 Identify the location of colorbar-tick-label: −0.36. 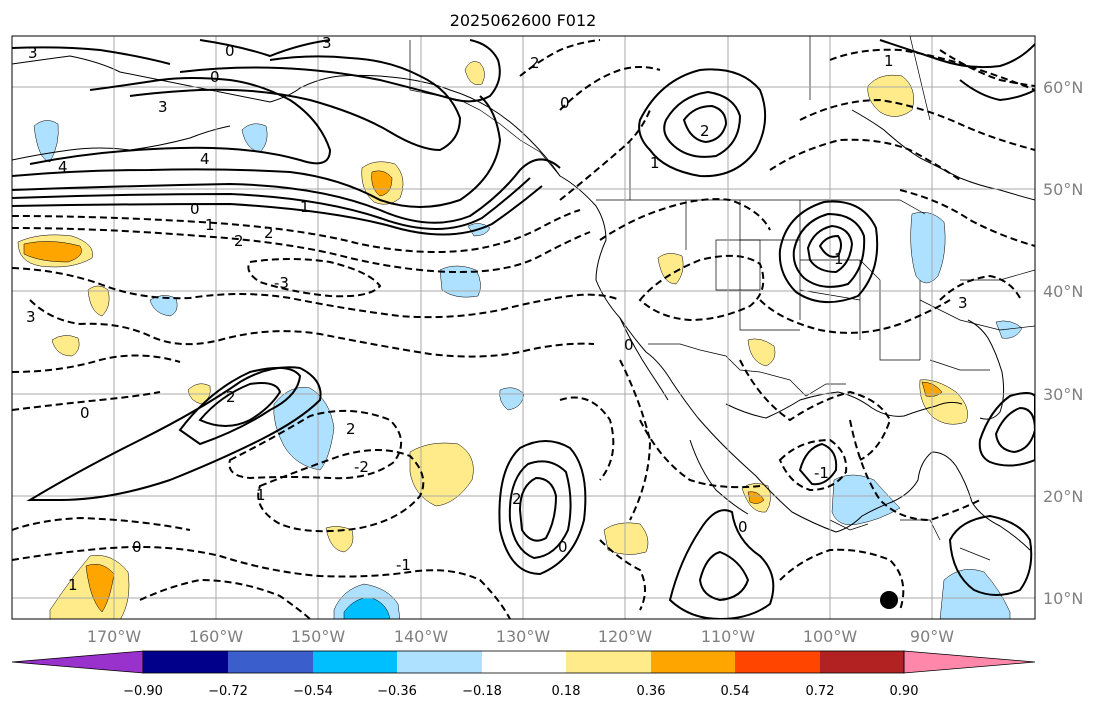
(397, 691).